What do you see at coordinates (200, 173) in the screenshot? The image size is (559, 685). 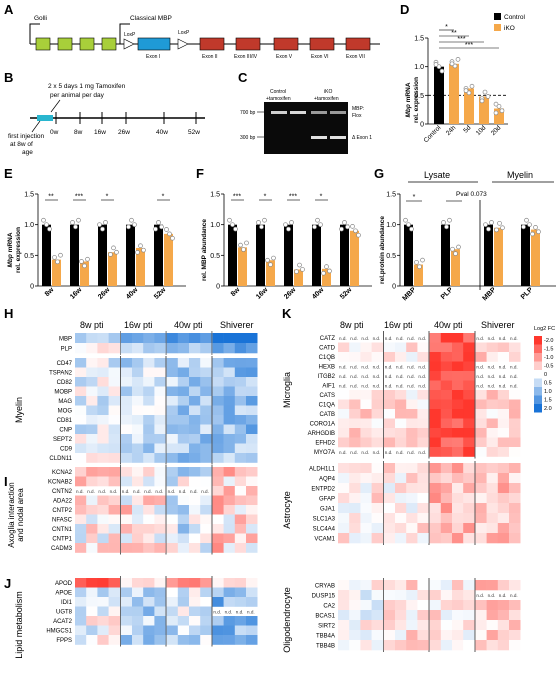 I see `panel-label-f: F` at bounding box center [200, 173].